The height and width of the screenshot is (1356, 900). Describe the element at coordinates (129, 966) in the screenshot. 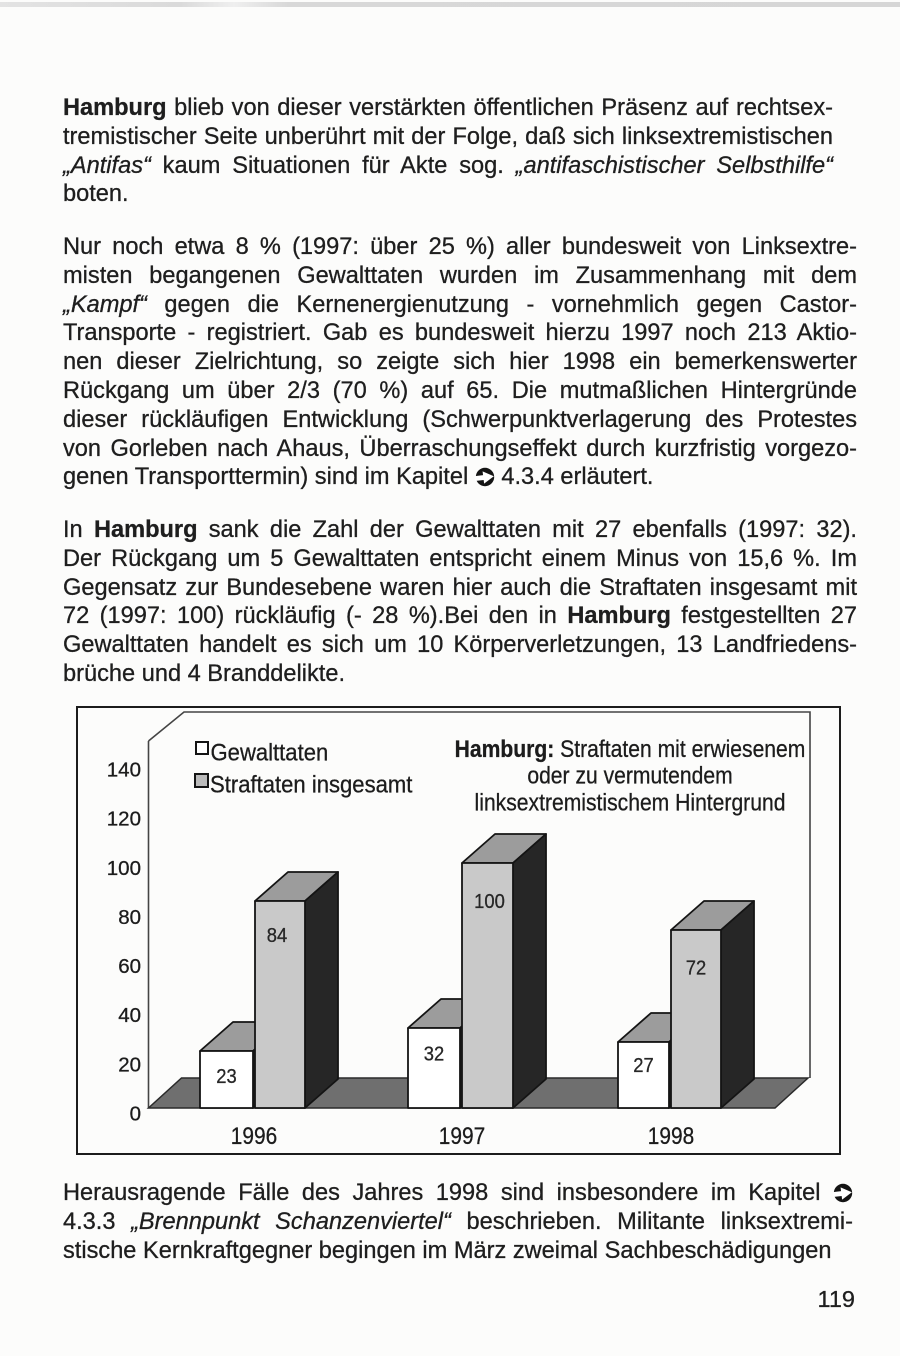

I see `svg-text: 60` at that location.